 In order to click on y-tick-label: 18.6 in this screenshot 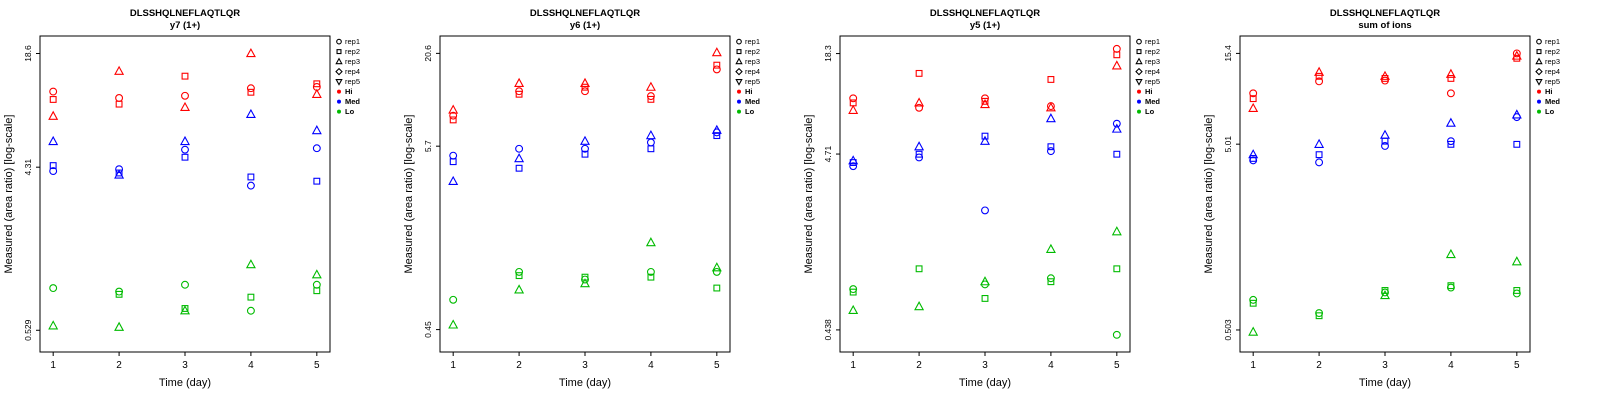, I will do `click(28, 53)`.